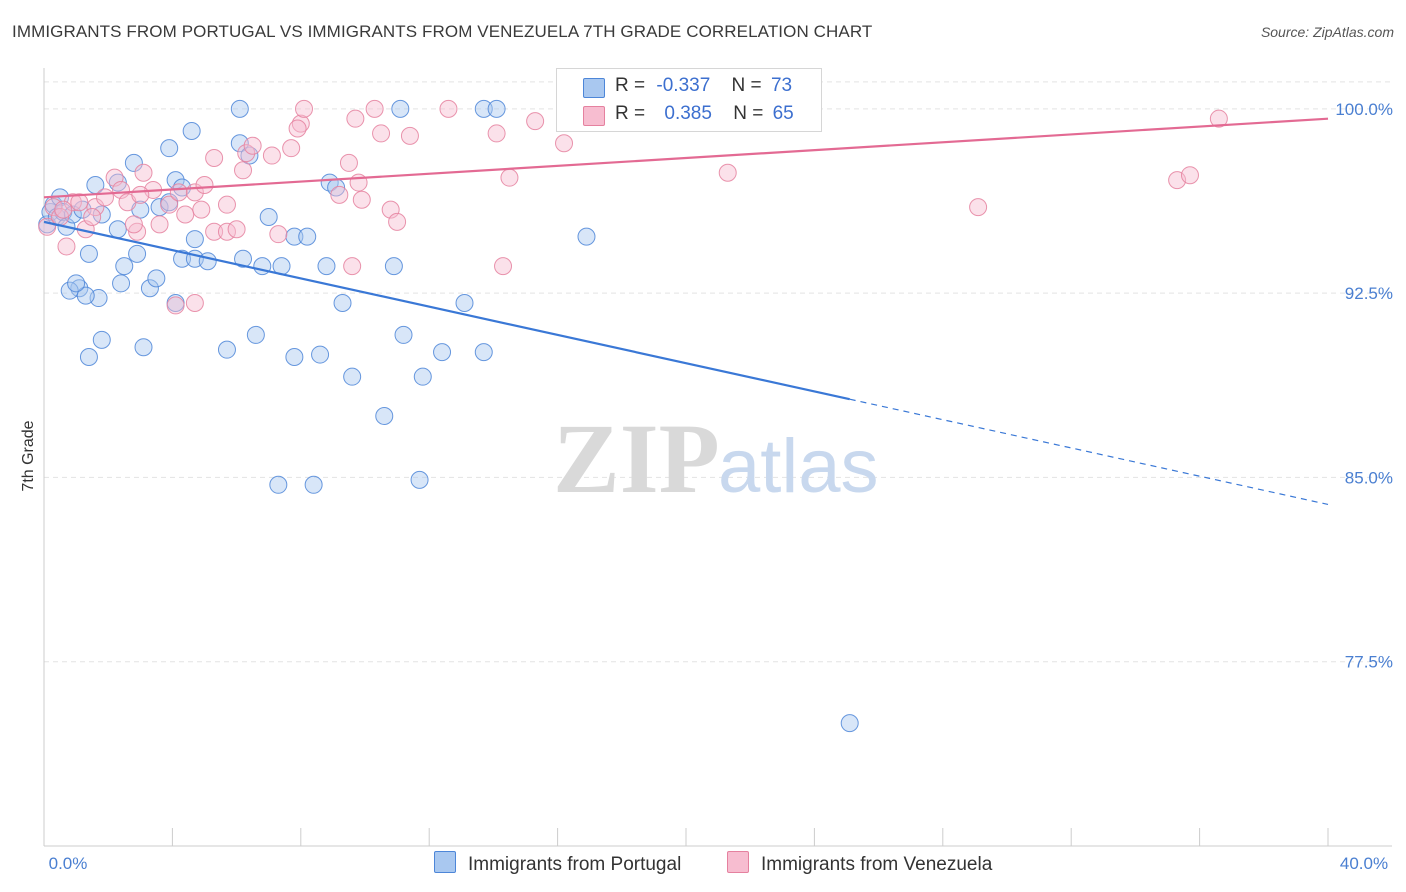  Describe the element at coordinates (781, 85) in the screenshot. I see `portugal-n-value: 73` at that location.